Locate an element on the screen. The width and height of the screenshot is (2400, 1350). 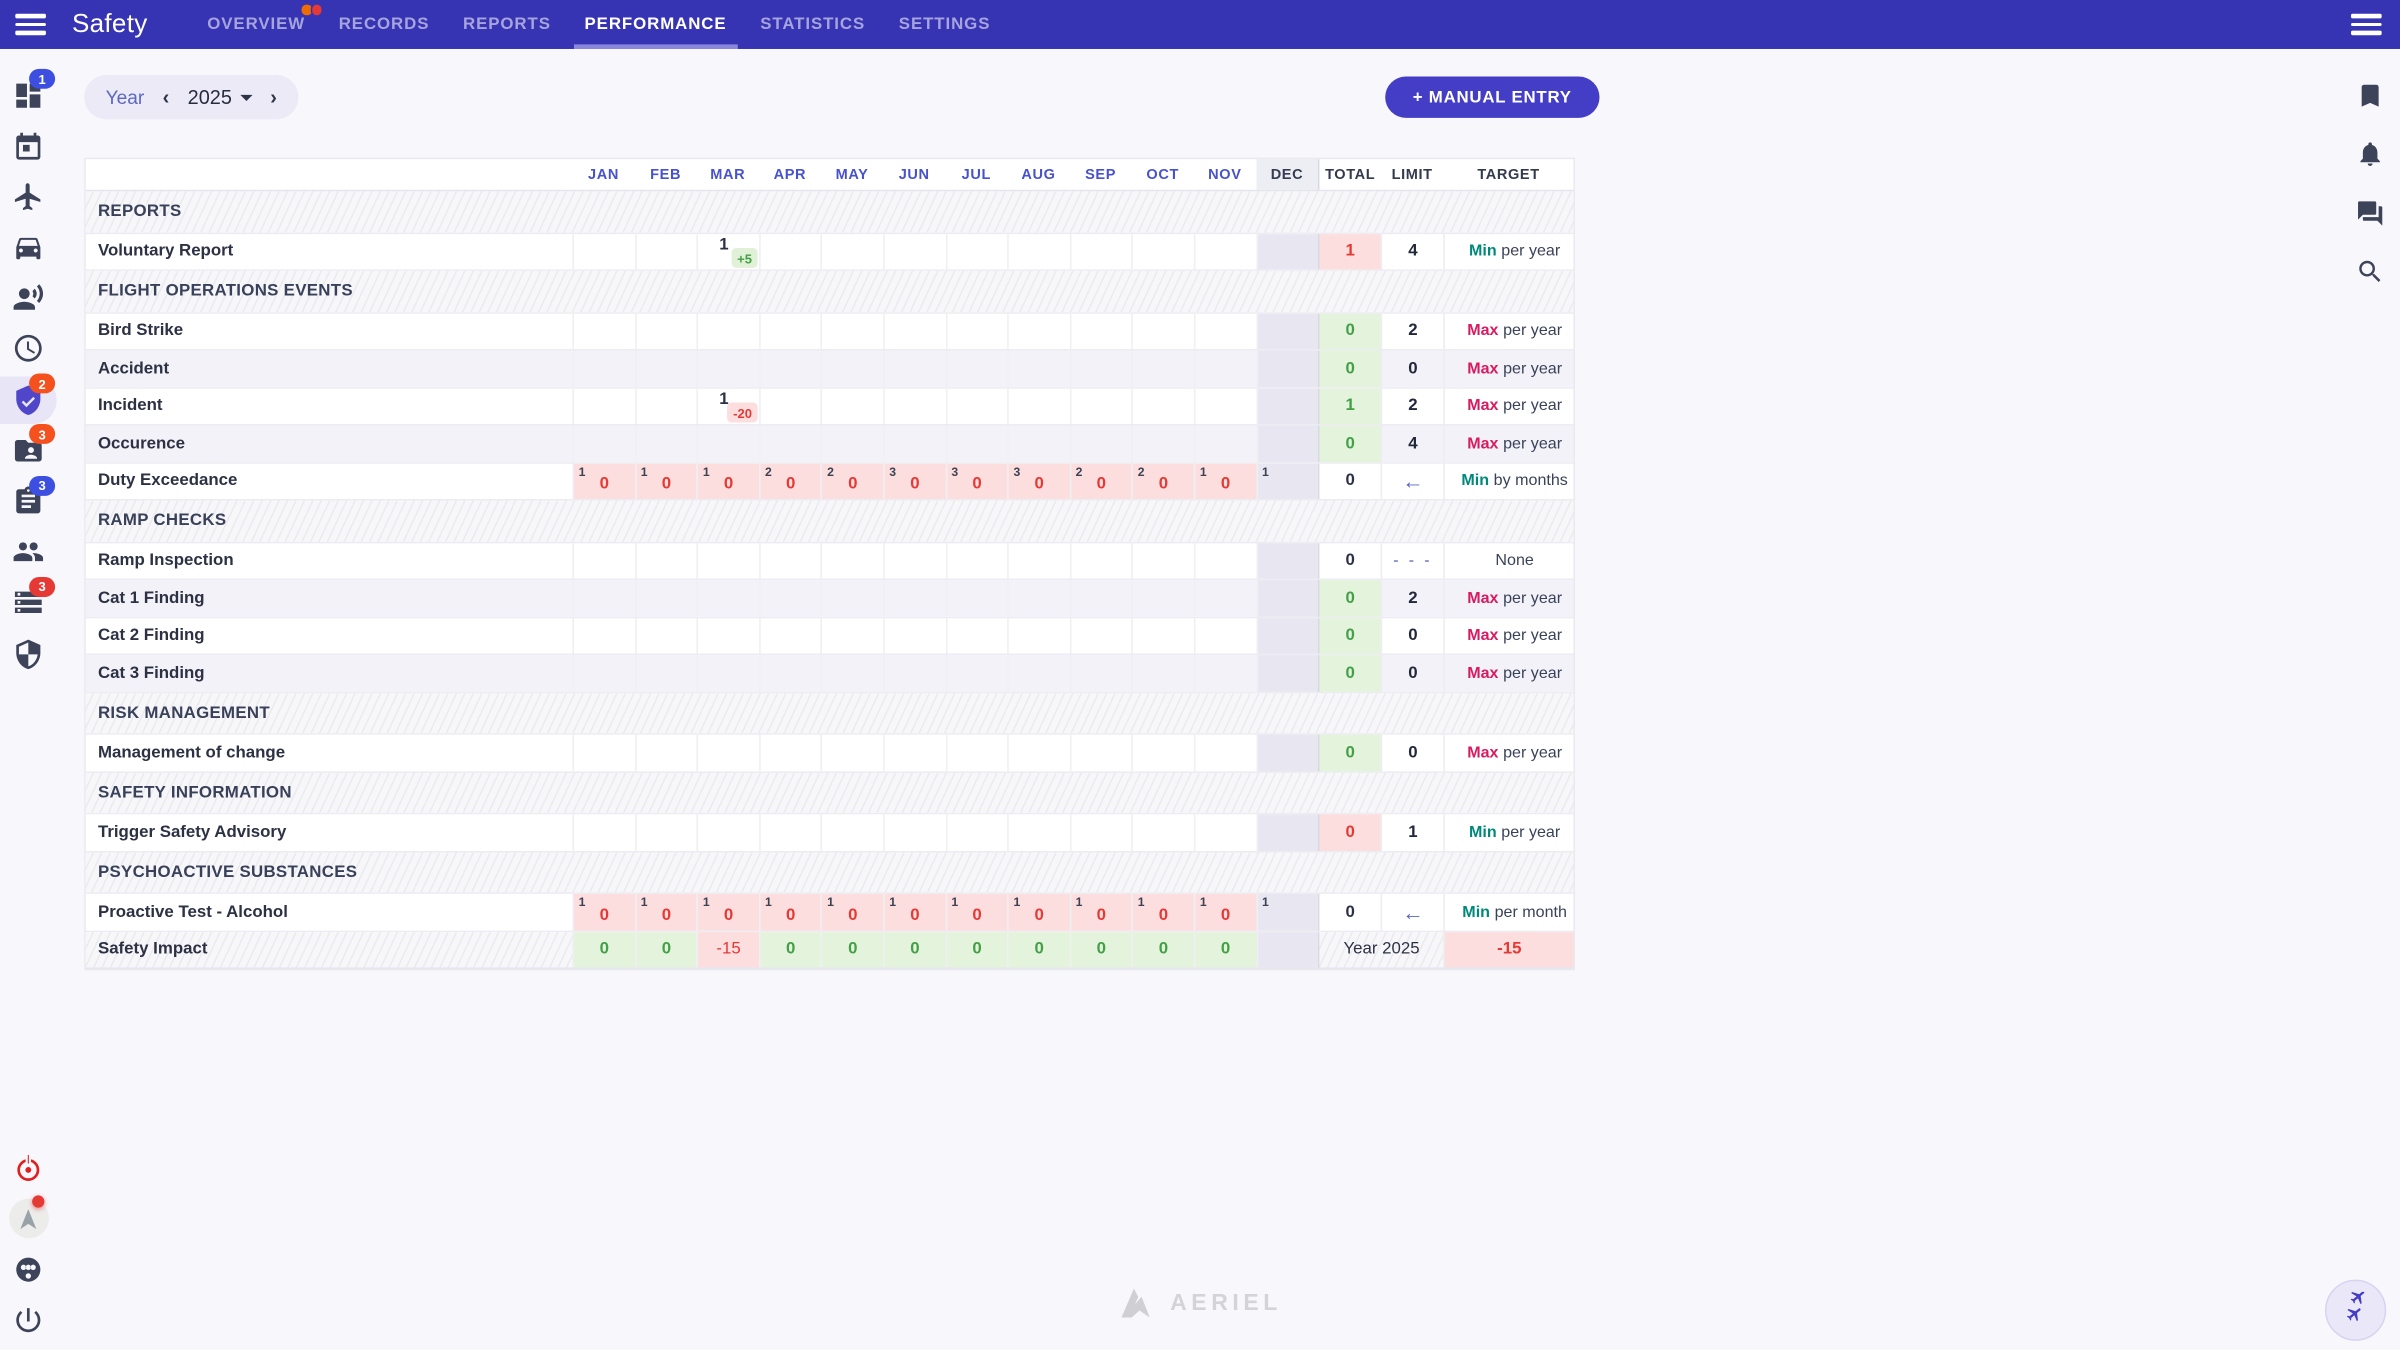
power-icon is located at coordinates (28, 1320).